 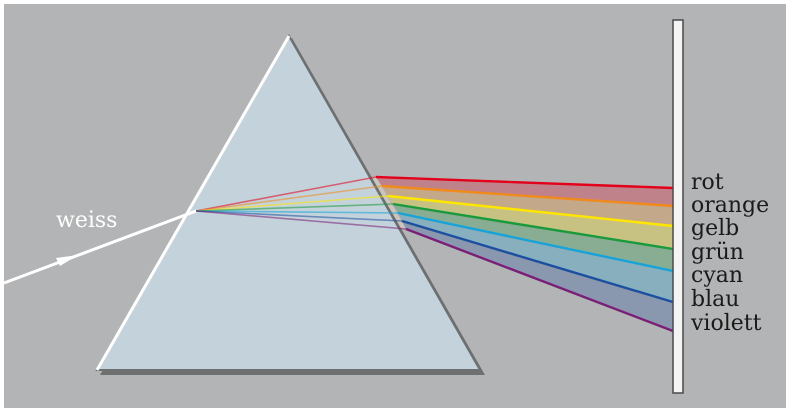 I want to click on spectrum-bands, so click(x=524, y=254).